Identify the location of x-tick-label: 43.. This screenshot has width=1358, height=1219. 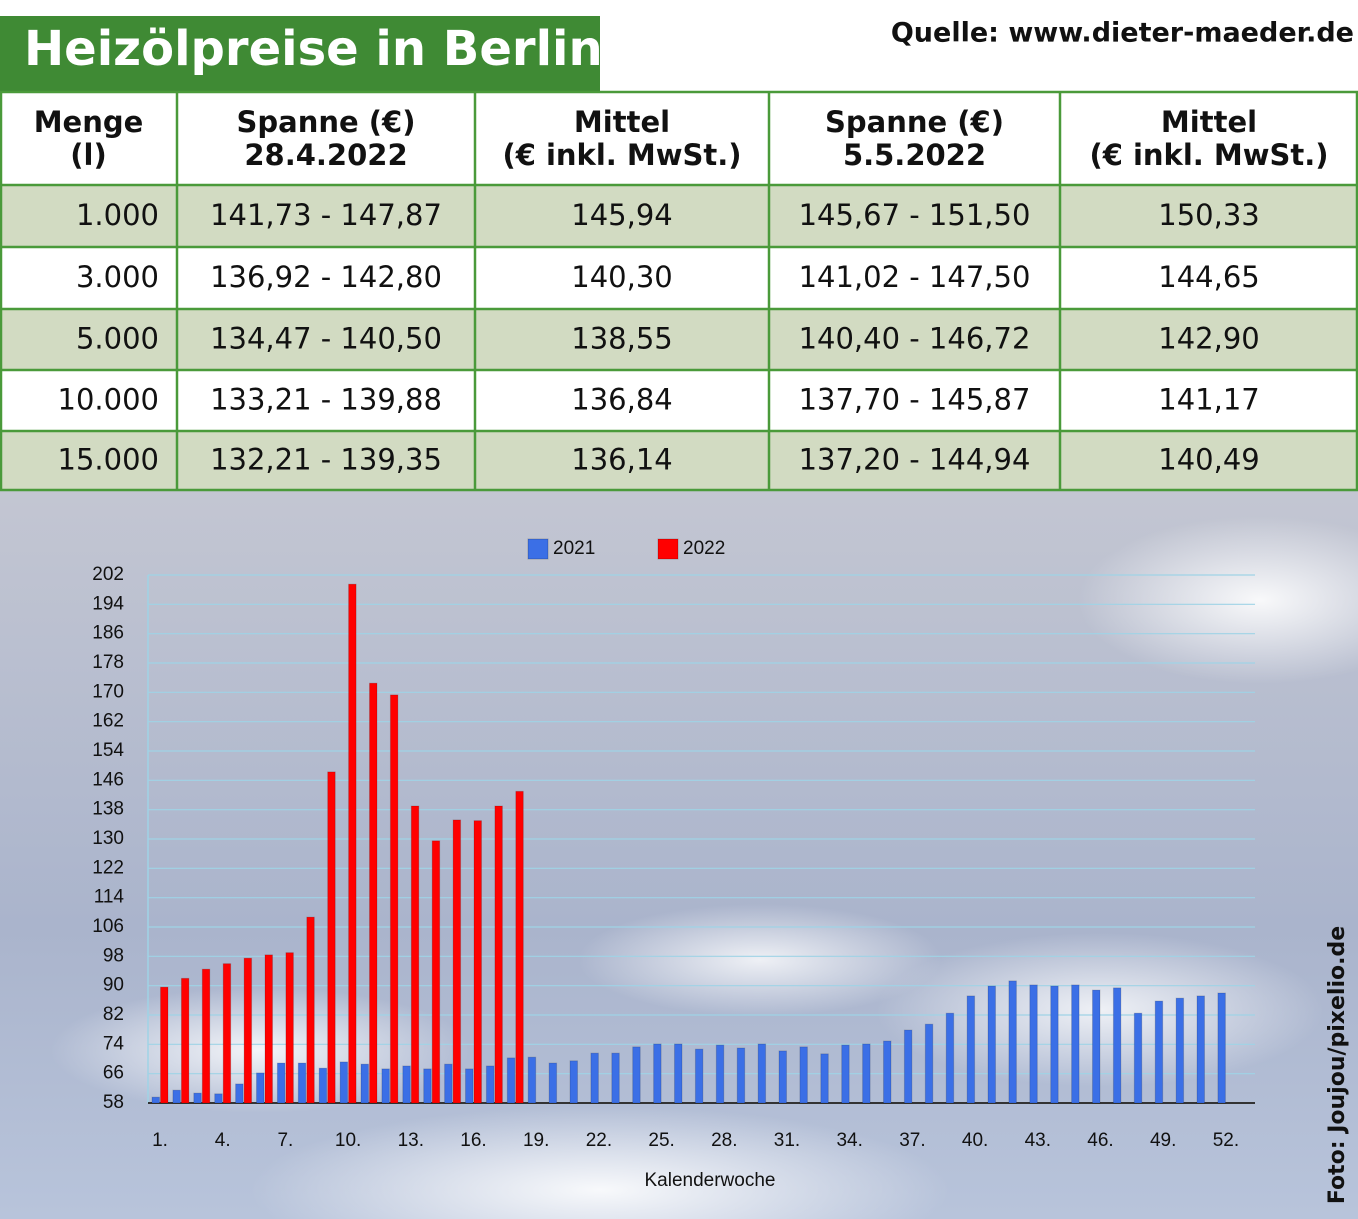
(1038, 1140).